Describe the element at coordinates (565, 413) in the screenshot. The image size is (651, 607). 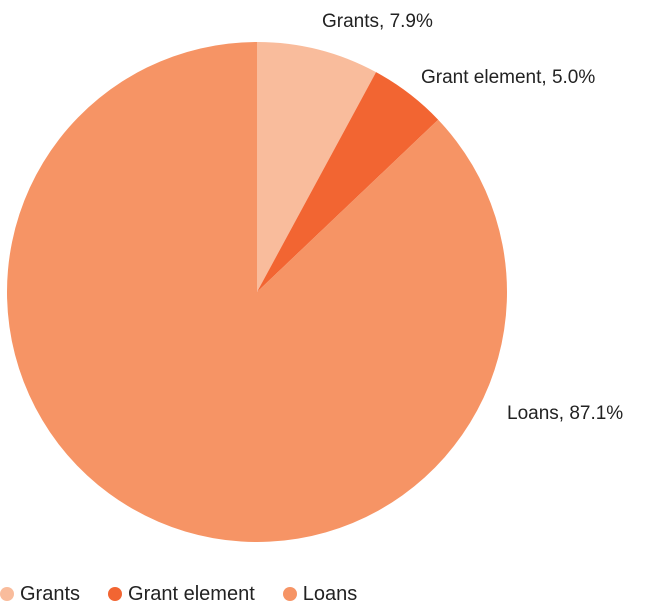
I see `slice-label-loans: Loans, 87.1%` at that location.